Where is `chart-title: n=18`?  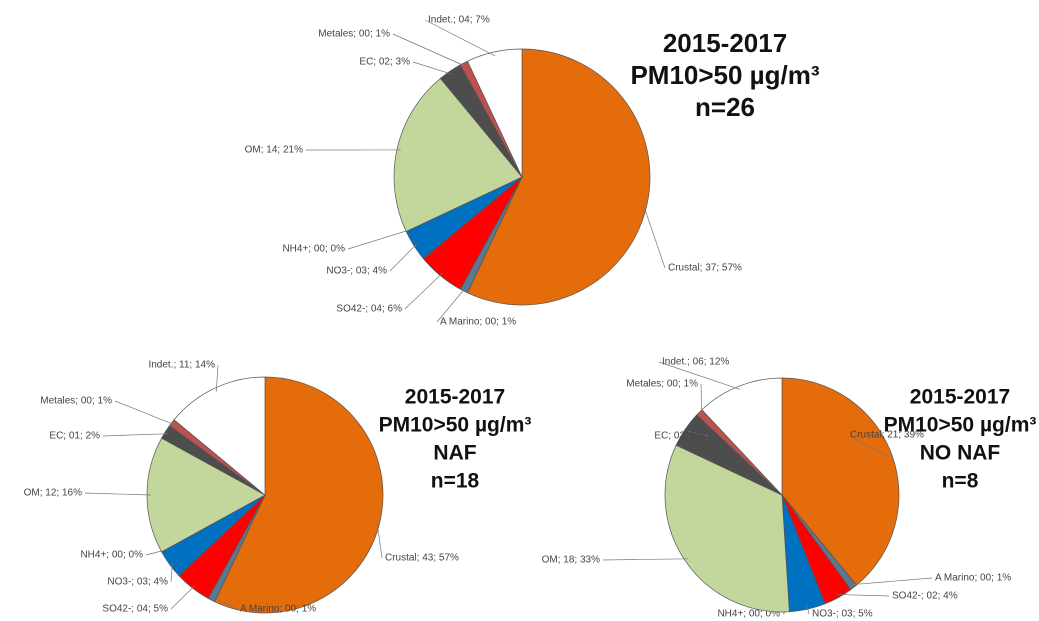
chart-title: n=18 is located at coordinates (455, 481).